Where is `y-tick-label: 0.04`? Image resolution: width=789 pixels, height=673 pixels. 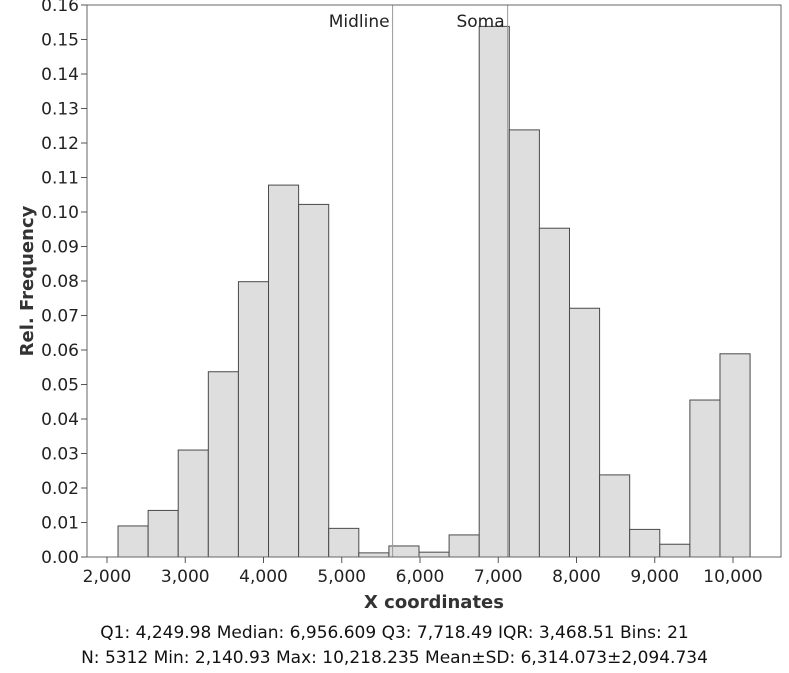 y-tick-label: 0.04 is located at coordinates (60, 420).